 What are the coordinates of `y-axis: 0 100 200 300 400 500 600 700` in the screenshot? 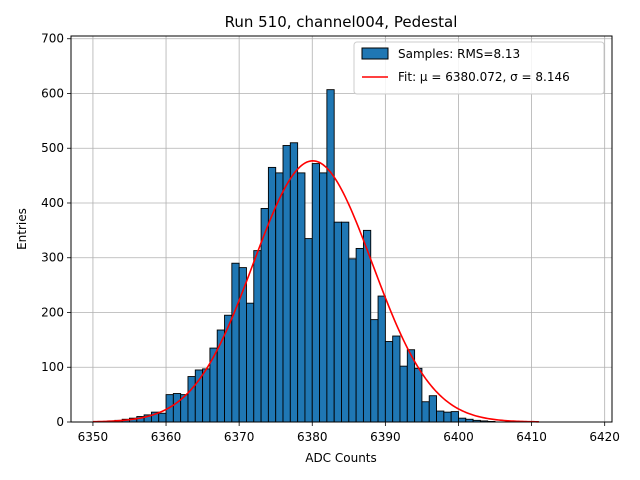 It's located at (56, 230).